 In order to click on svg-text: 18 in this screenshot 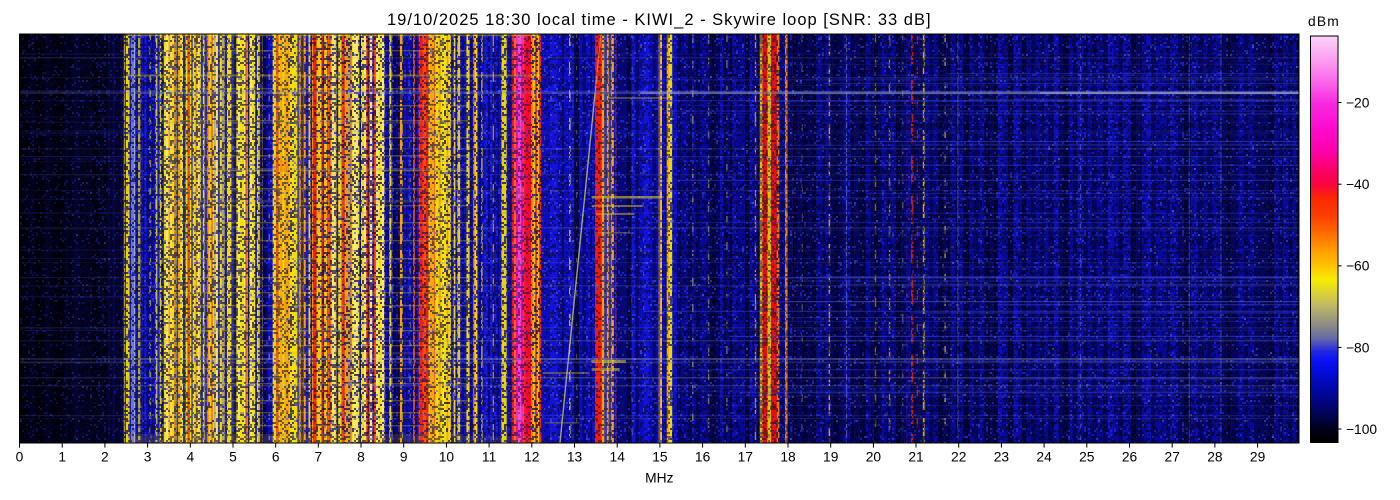, I will do `click(788, 457)`.